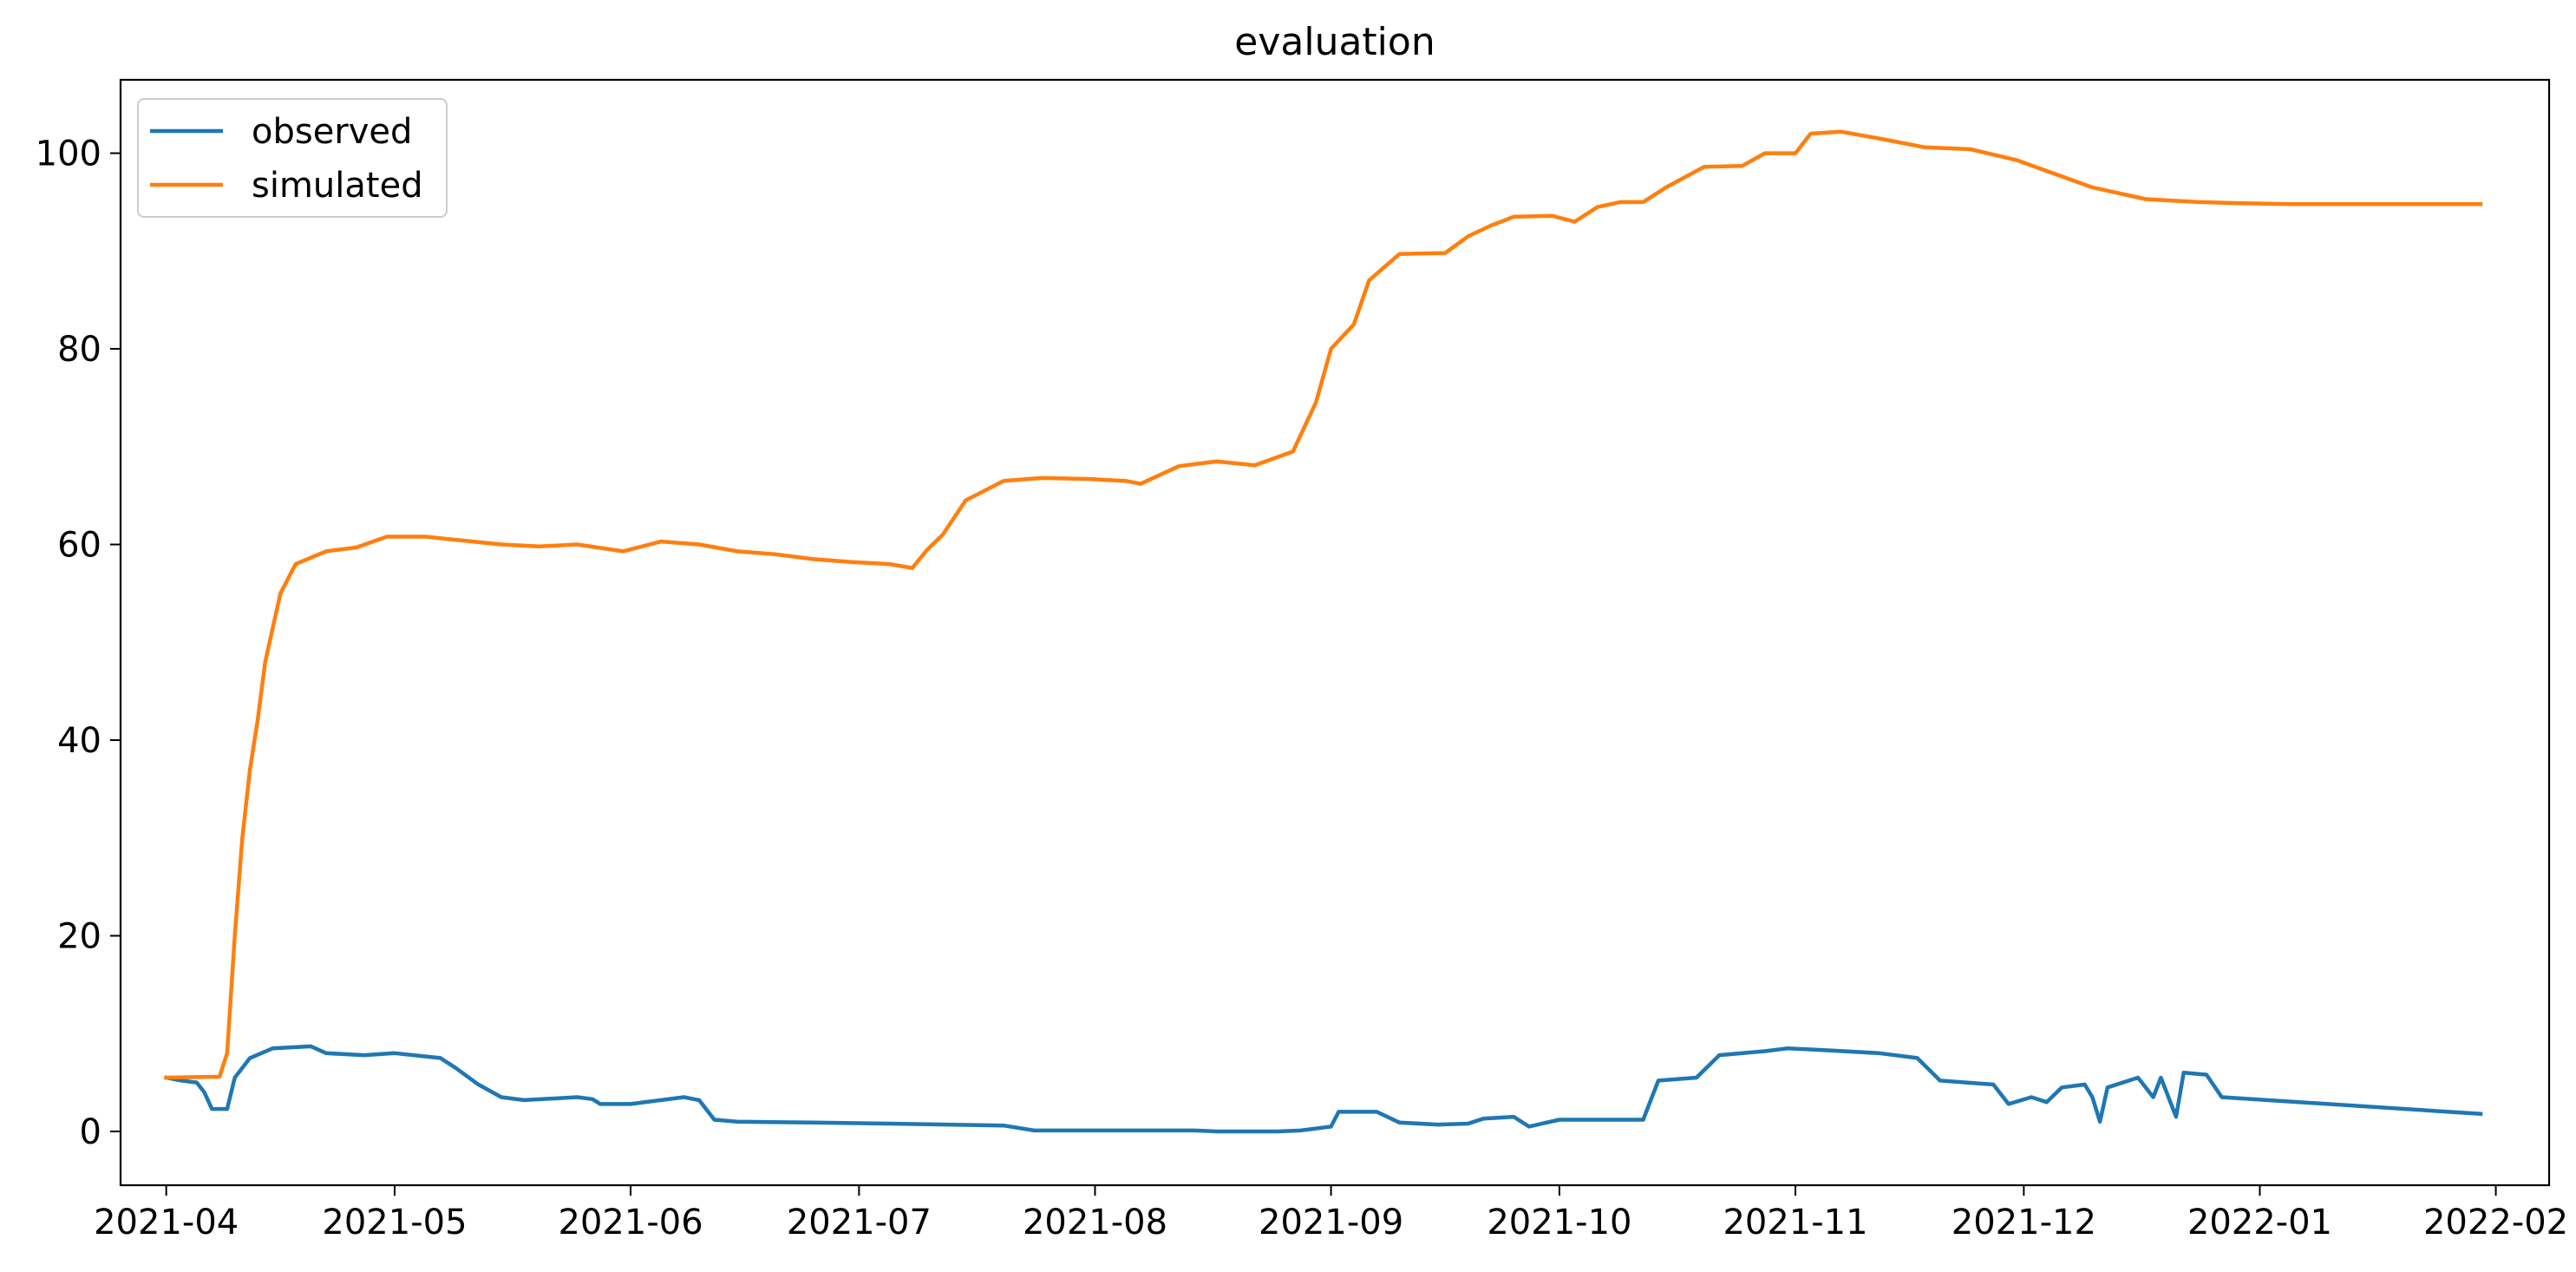  I want to click on y-tick-label: 40, so click(79, 741).